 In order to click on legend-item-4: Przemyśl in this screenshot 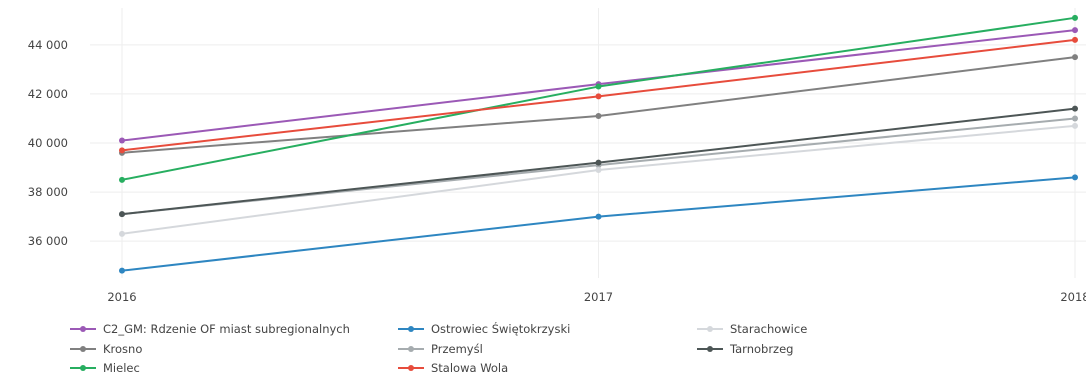, I will do `click(440, 349)`.